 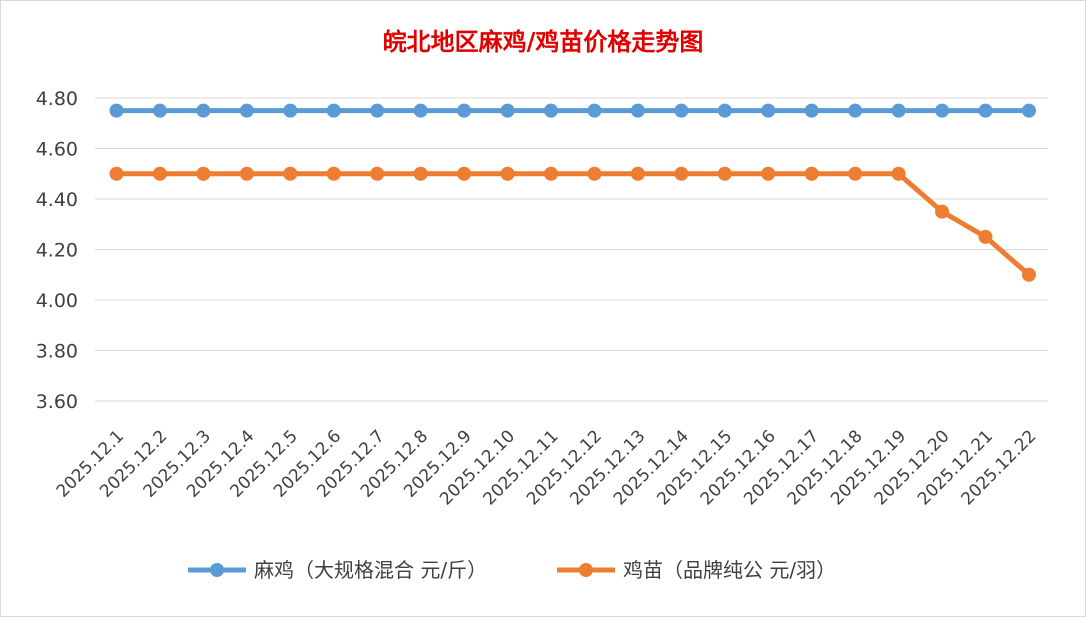 What do you see at coordinates (57, 200) in the screenshot?
I see `y-tick-label: 4.40` at bounding box center [57, 200].